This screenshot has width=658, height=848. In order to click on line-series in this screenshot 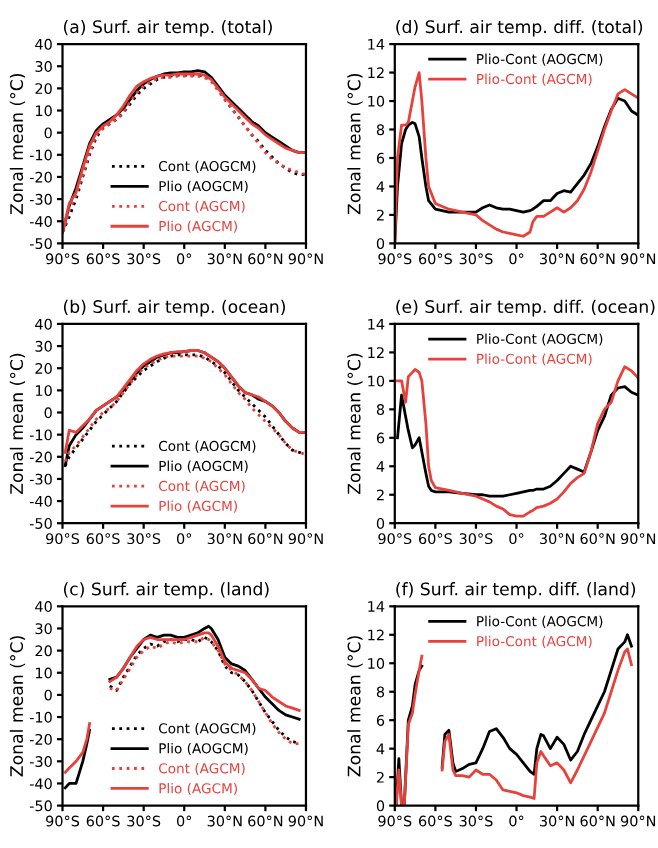, I will do `click(517, 441)`.